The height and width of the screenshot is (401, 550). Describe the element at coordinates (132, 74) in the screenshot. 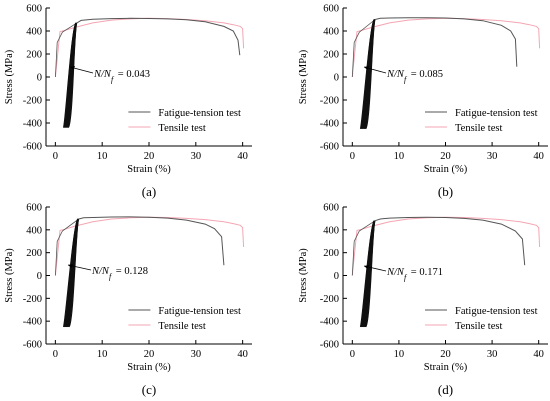

I see `annotation-value: = 0.043` at that location.